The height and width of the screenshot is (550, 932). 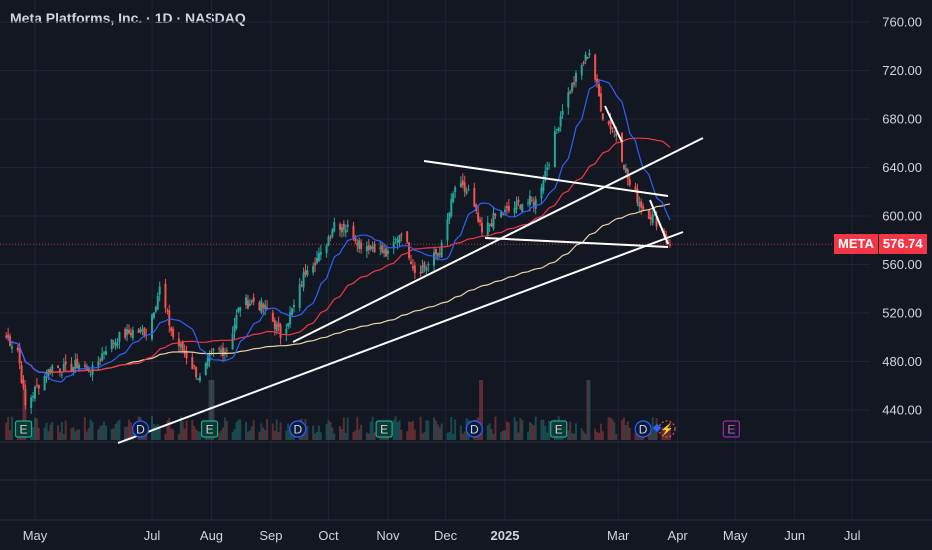 I want to click on earnings-badge, so click(x=559, y=429).